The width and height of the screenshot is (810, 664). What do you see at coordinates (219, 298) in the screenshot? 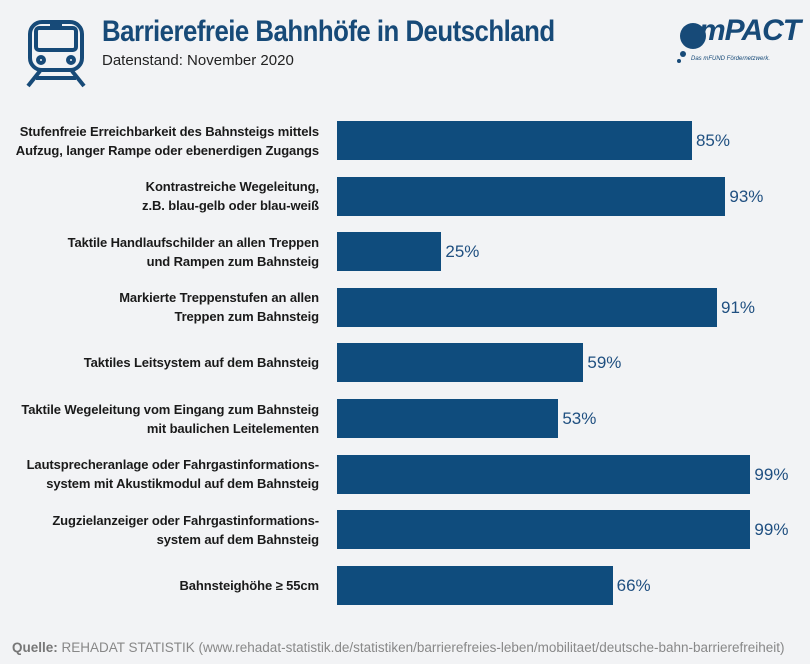
I see `category-label-line: Markierte Treppenstufen an allen` at bounding box center [219, 298].